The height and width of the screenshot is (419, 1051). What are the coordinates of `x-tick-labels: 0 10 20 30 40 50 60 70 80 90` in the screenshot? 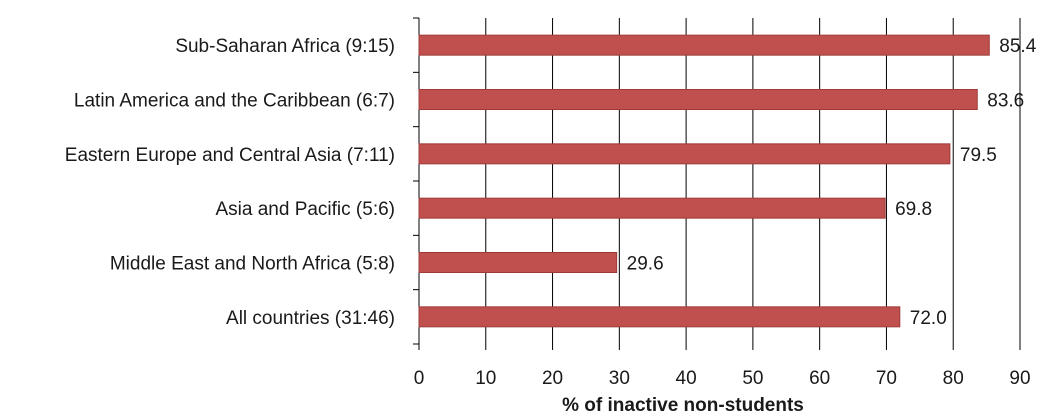 It's located at (722, 378).